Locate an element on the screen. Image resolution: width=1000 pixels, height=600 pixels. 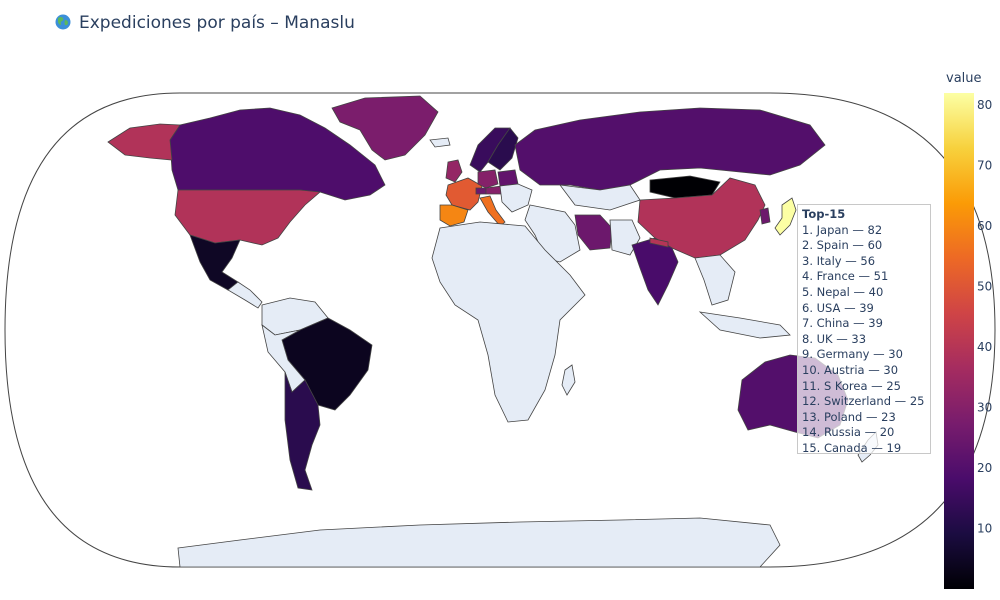
country-usa-alaska is located at coordinates (144, 142).